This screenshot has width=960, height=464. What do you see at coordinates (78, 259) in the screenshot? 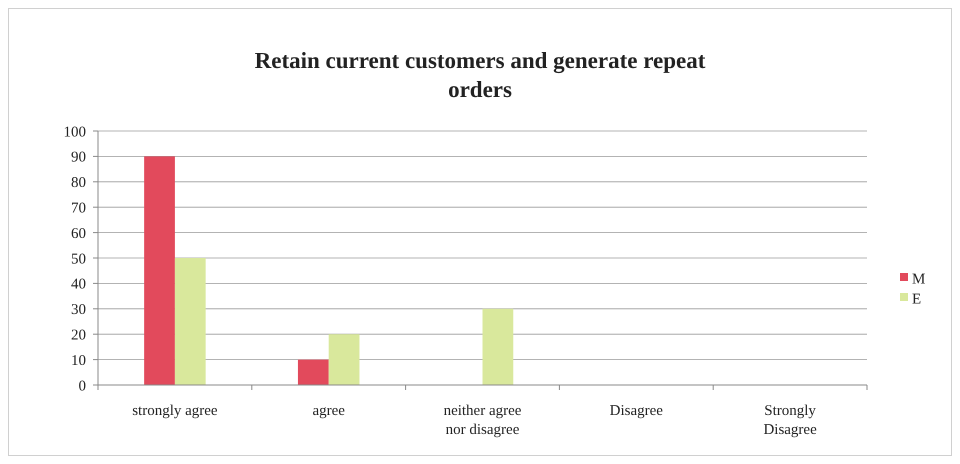
I see `y-tick-label: 50` at bounding box center [78, 259].